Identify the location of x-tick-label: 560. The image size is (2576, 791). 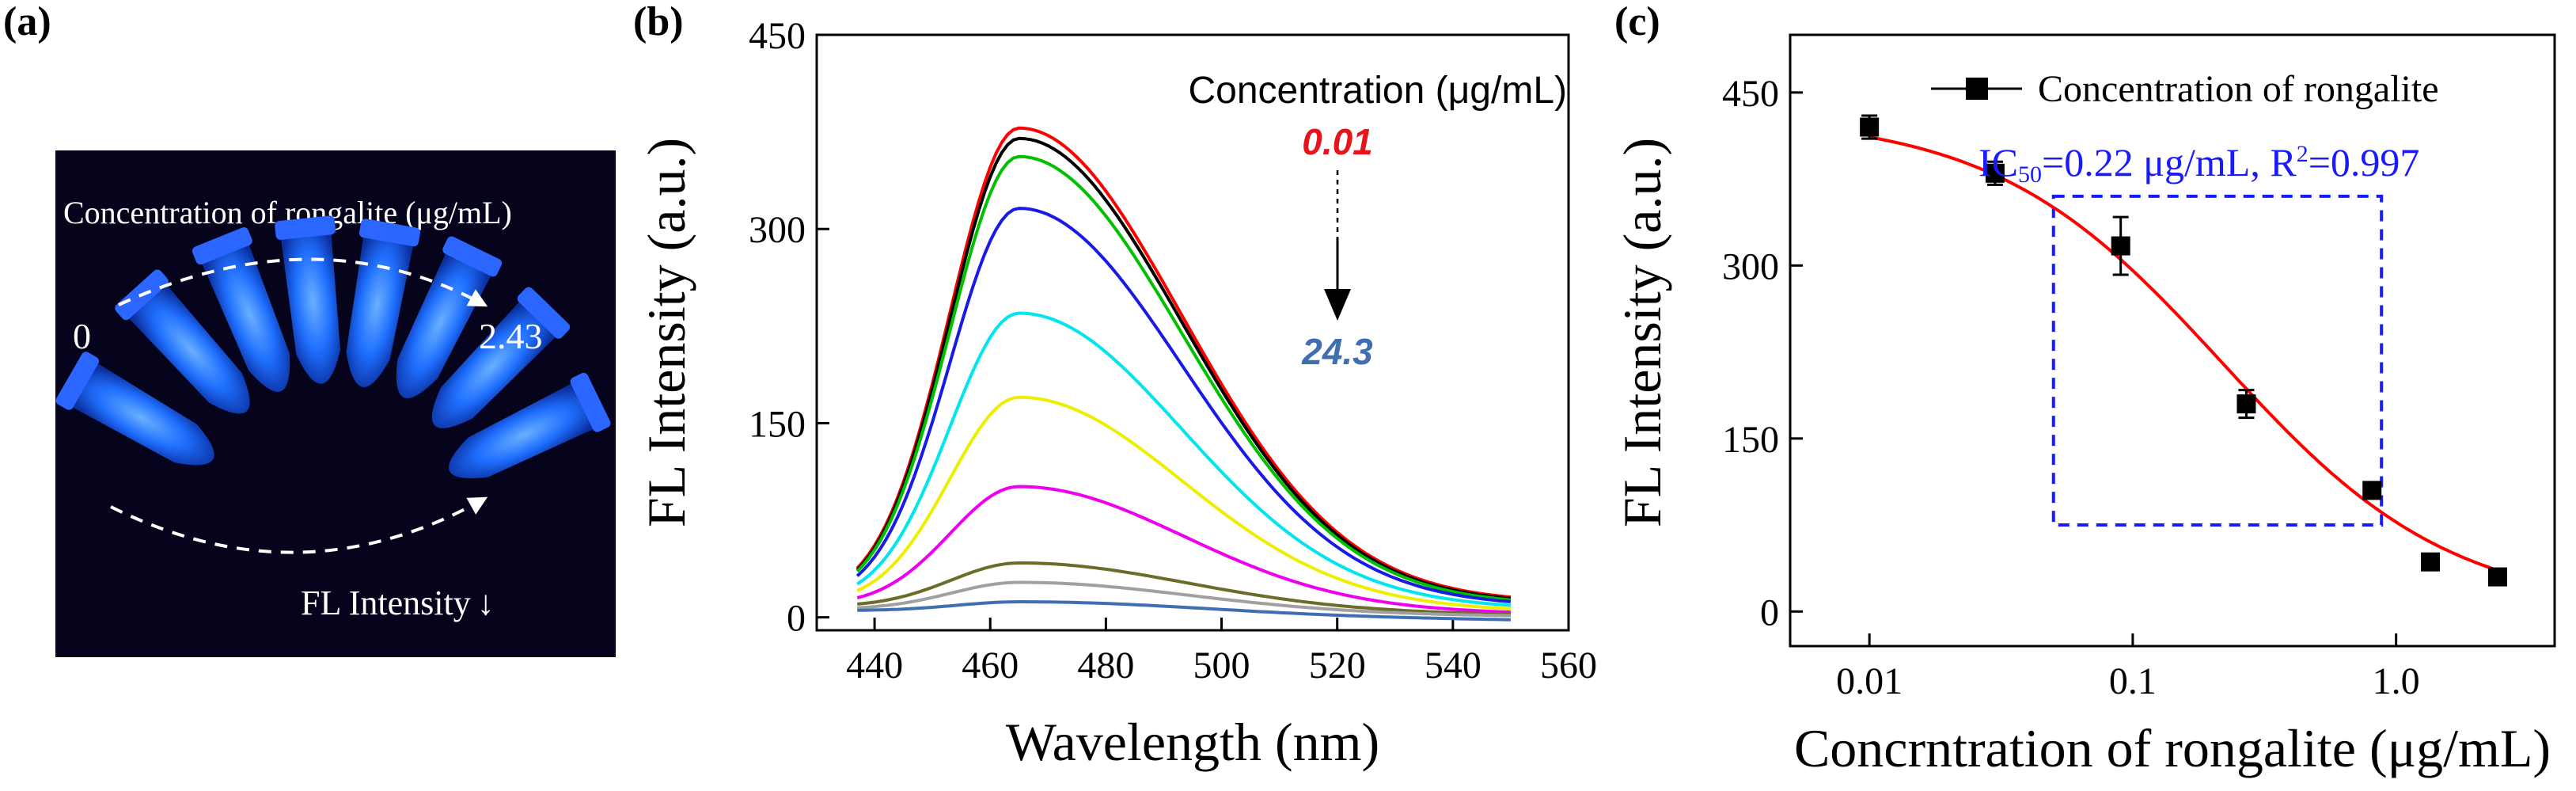
(1568, 666).